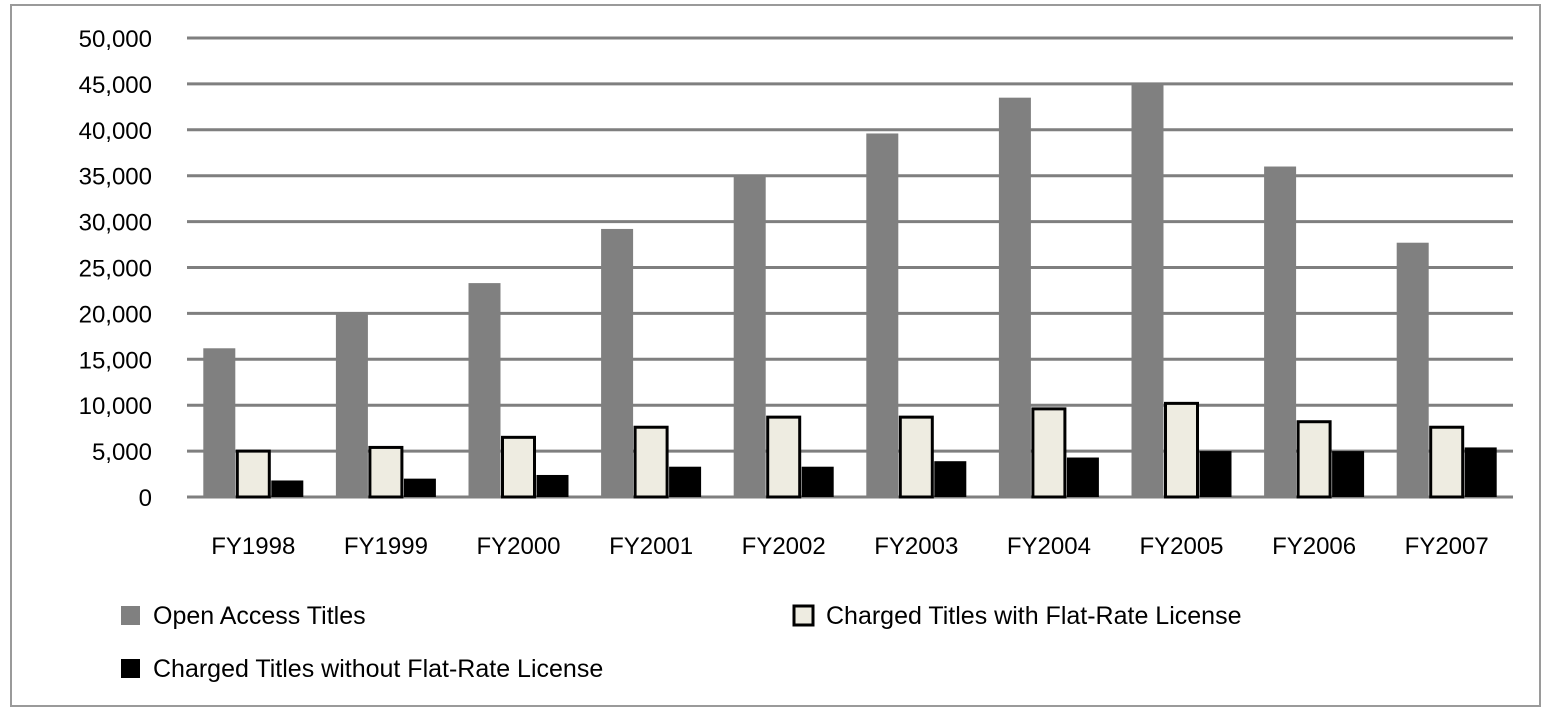  I want to click on x-tick-label: FY2005, so click(1181, 546).